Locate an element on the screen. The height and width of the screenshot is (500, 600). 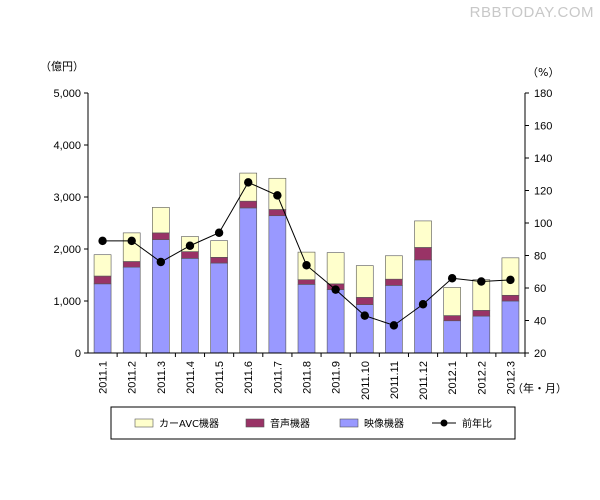
left-tick-label: 5,000 is located at coordinates (67, 94).